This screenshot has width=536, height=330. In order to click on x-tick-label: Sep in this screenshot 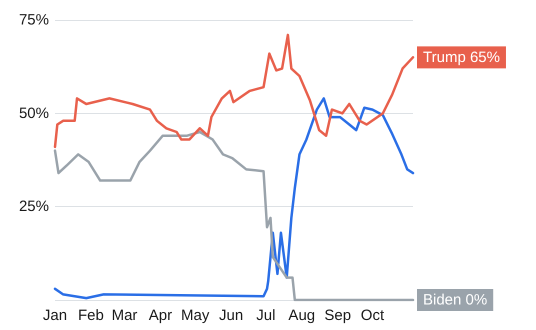, I will do `click(338, 315)`.